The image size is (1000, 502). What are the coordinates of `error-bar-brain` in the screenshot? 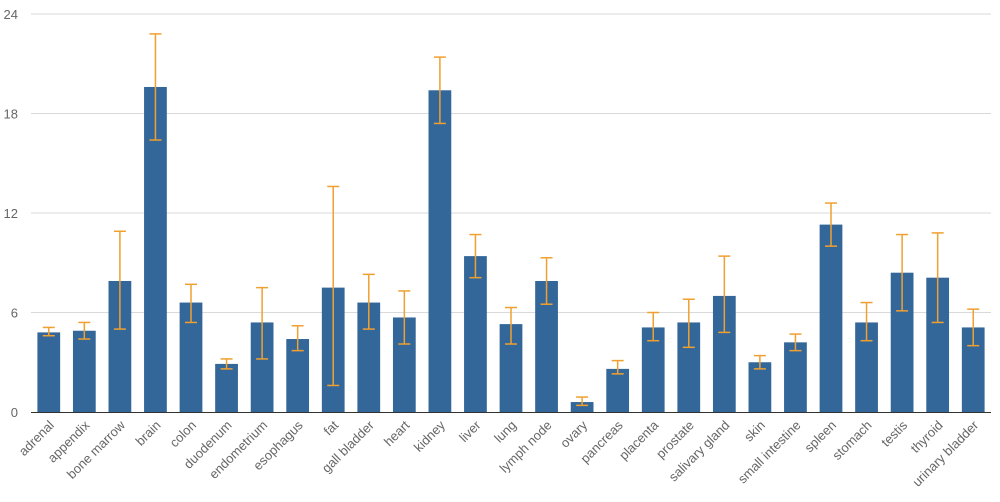 It's located at (155, 87).